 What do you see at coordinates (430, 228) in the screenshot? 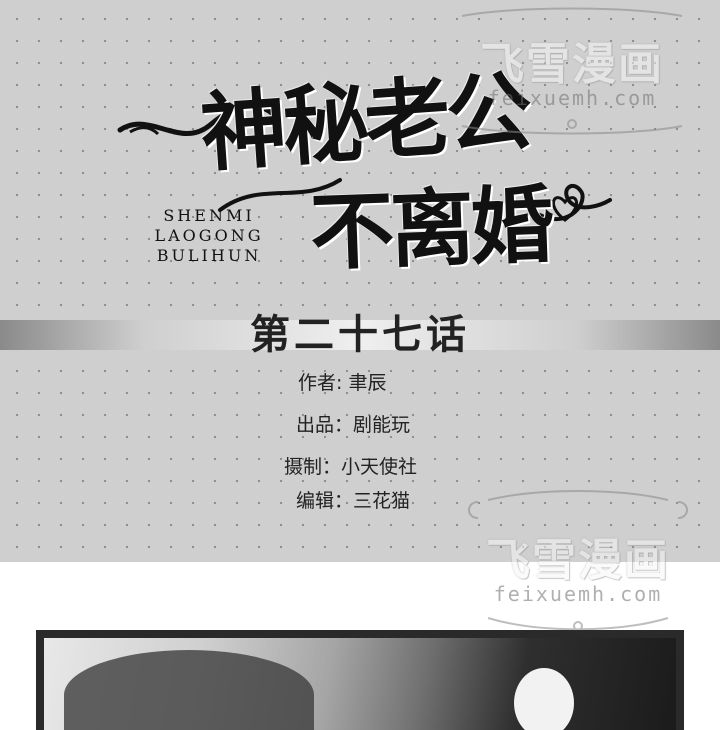
I see `title-line-2: 不离婚` at bounding box center [430, 228].